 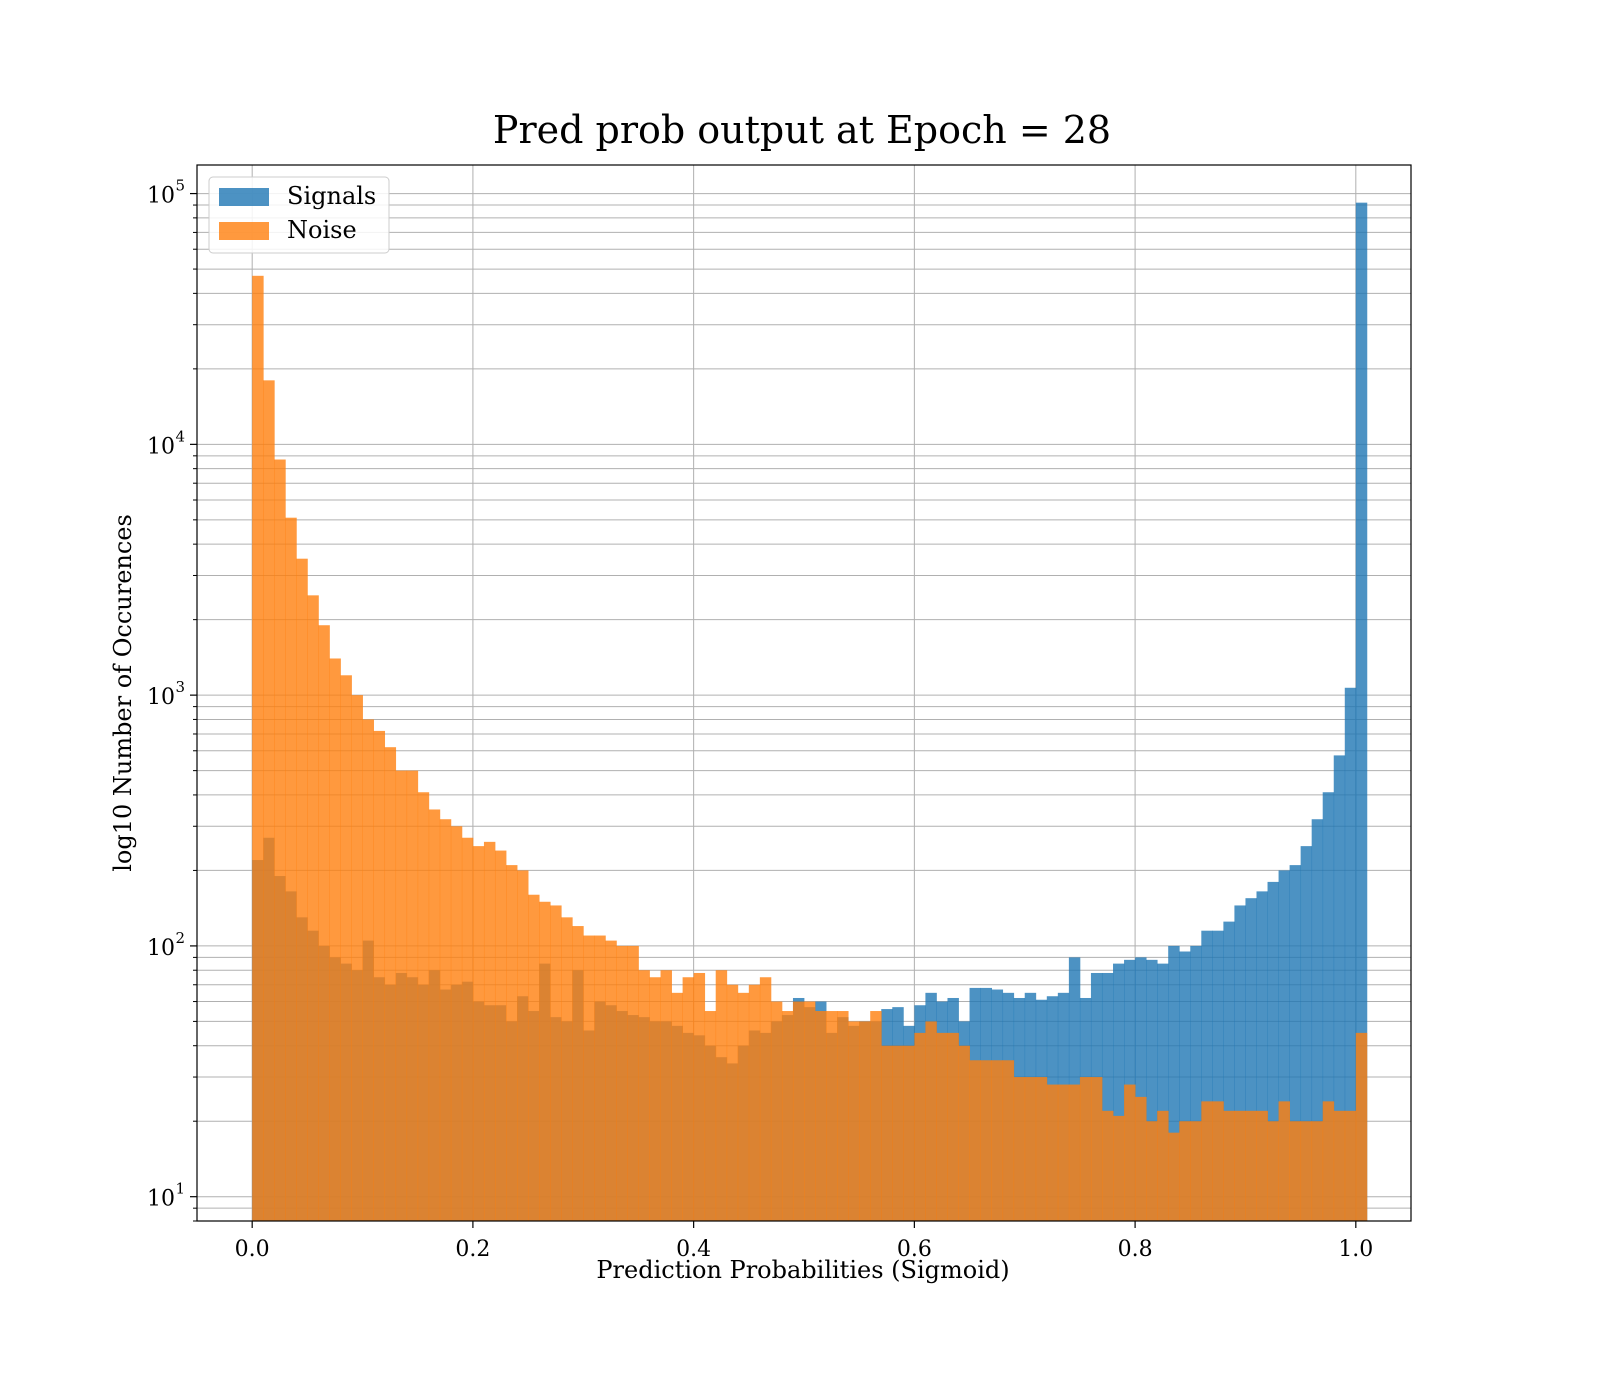 What do you see at coordinates (1135, 1249) in the screenshot?
I see `x-tick-label: 0.8` at bounding box center [1135, 1249].